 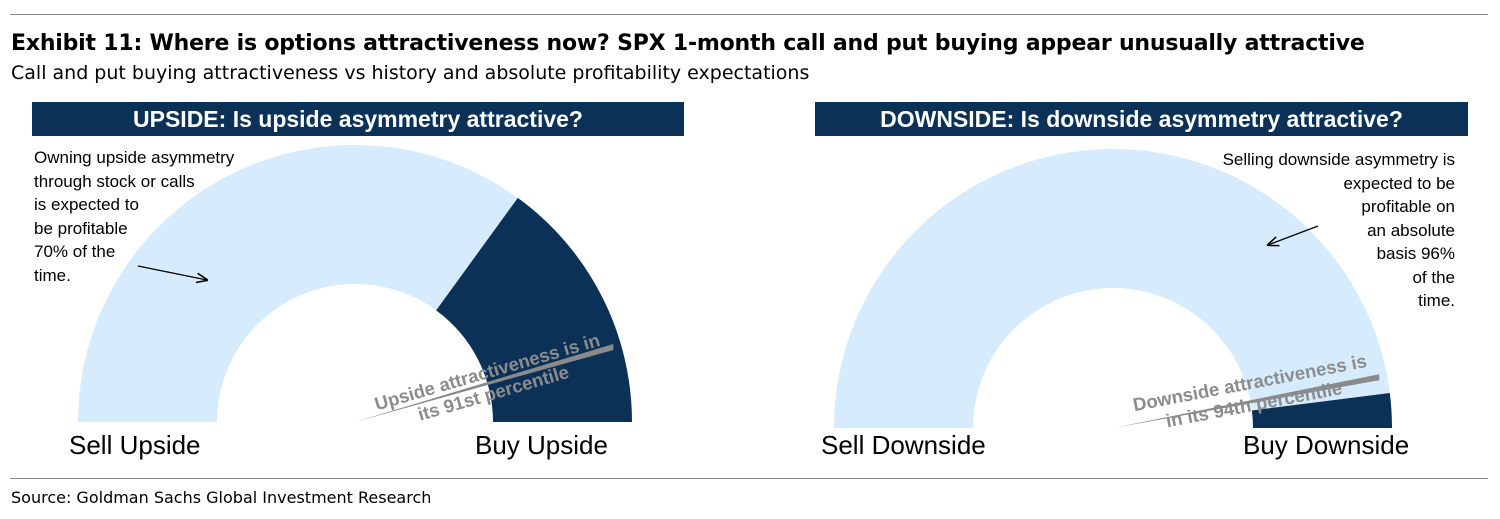 I want to click on buy-upside-label: Buy Upside, so click(x=541, y=445).